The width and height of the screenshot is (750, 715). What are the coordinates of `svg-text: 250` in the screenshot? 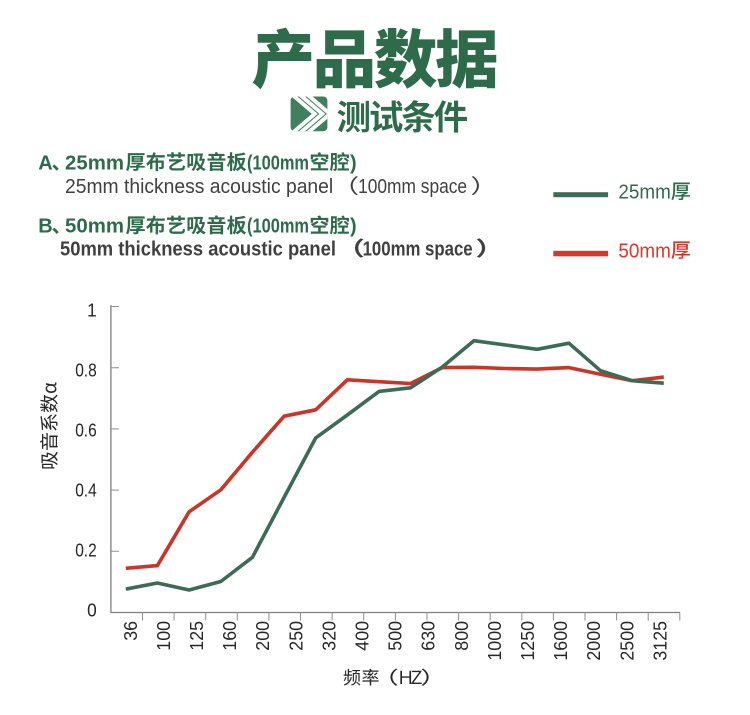 It's located at (295, 636).